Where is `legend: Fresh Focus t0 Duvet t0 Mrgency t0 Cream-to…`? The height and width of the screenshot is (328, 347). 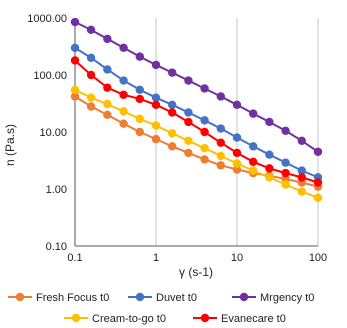
legend: Fresh Focus t0 Duvet t0 Mrgency t0 Cream-to… is located at coordinates (161, 308).